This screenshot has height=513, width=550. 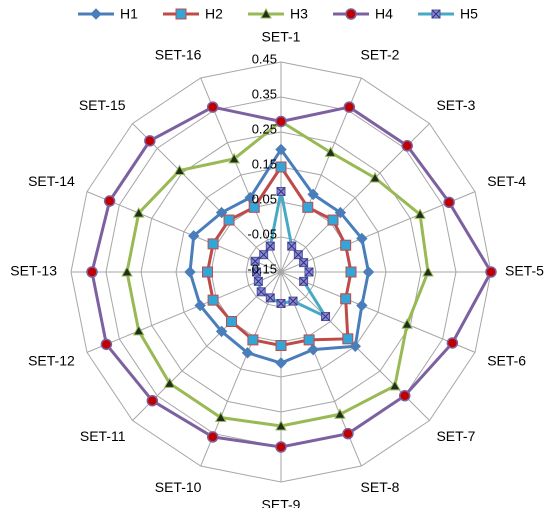 What do you see at coordinates (281, 37) in the screenshot?
I see `category-label: SET-1` at bounding box center [281, 37].